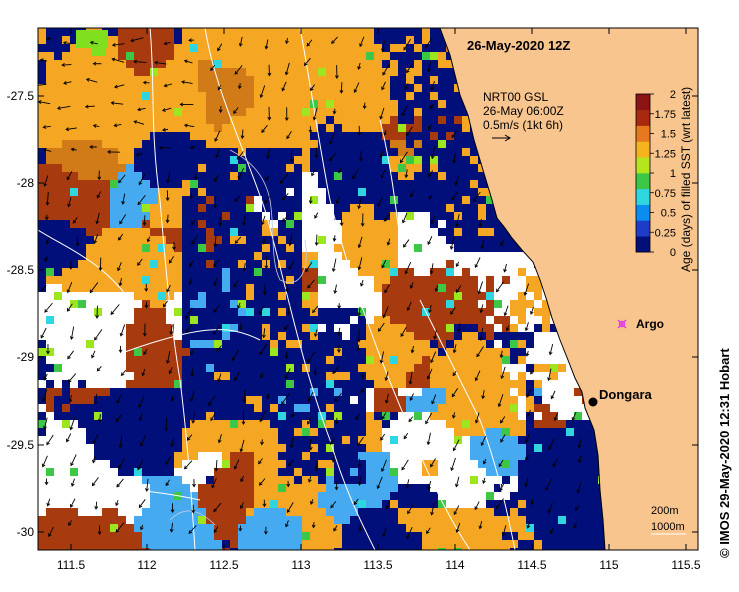 The height and width of the screenshot is (592, 739). What do you see at coordinates (622, 324) in the screenshot?
I see `argo-marker-icon` at bounding box center [622, 324].